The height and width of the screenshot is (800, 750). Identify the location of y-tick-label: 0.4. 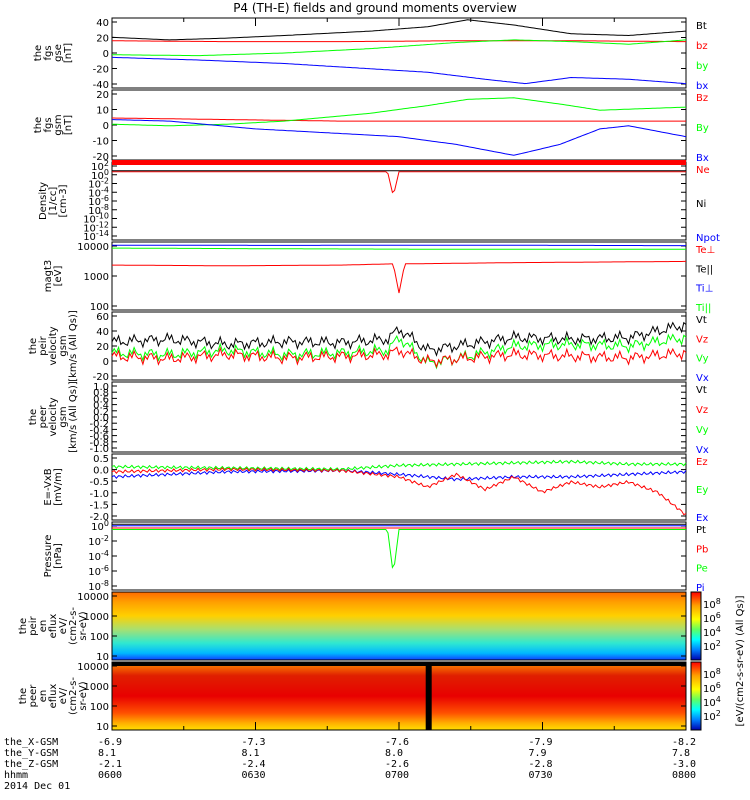
(101, 406).